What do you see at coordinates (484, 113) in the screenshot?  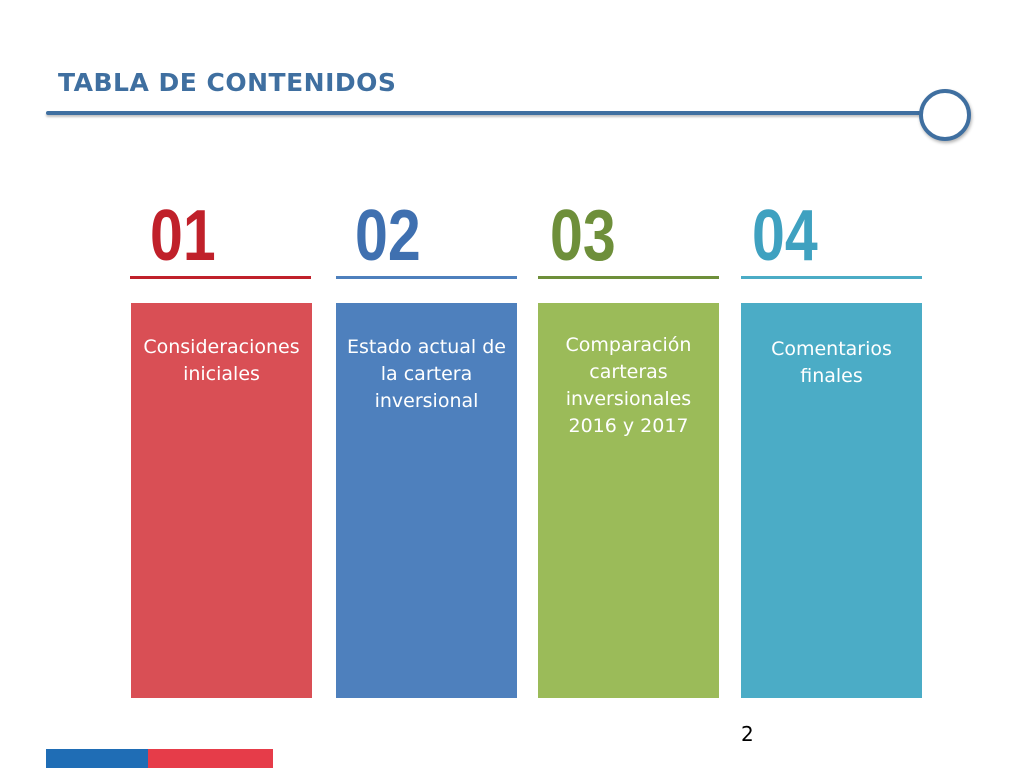 I see `title-divider` at bounding box center [484, 113].